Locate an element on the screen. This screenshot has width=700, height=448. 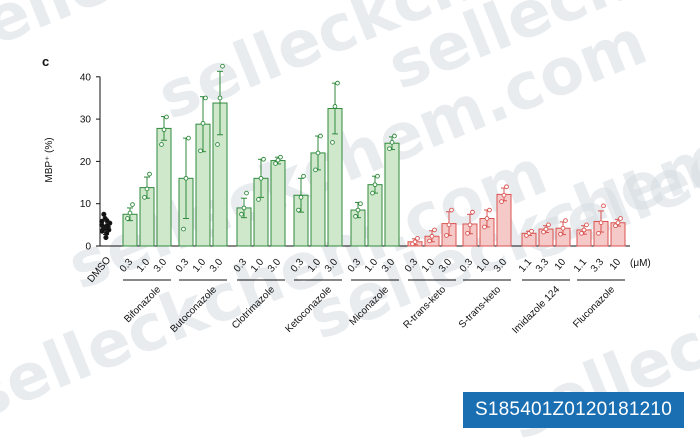
y-axis-title: MBP⁺ (%) is located at coordinates (49, 159).